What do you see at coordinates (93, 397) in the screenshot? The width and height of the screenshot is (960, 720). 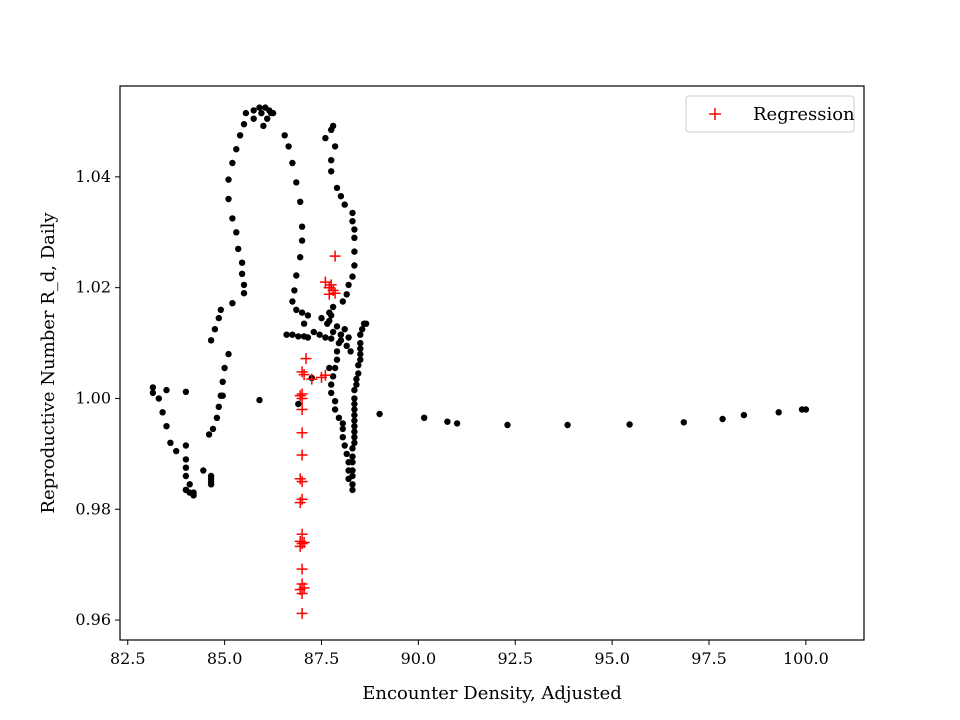 I see `y-tick-label-2: 1.00` at bounding box center [93, 397].